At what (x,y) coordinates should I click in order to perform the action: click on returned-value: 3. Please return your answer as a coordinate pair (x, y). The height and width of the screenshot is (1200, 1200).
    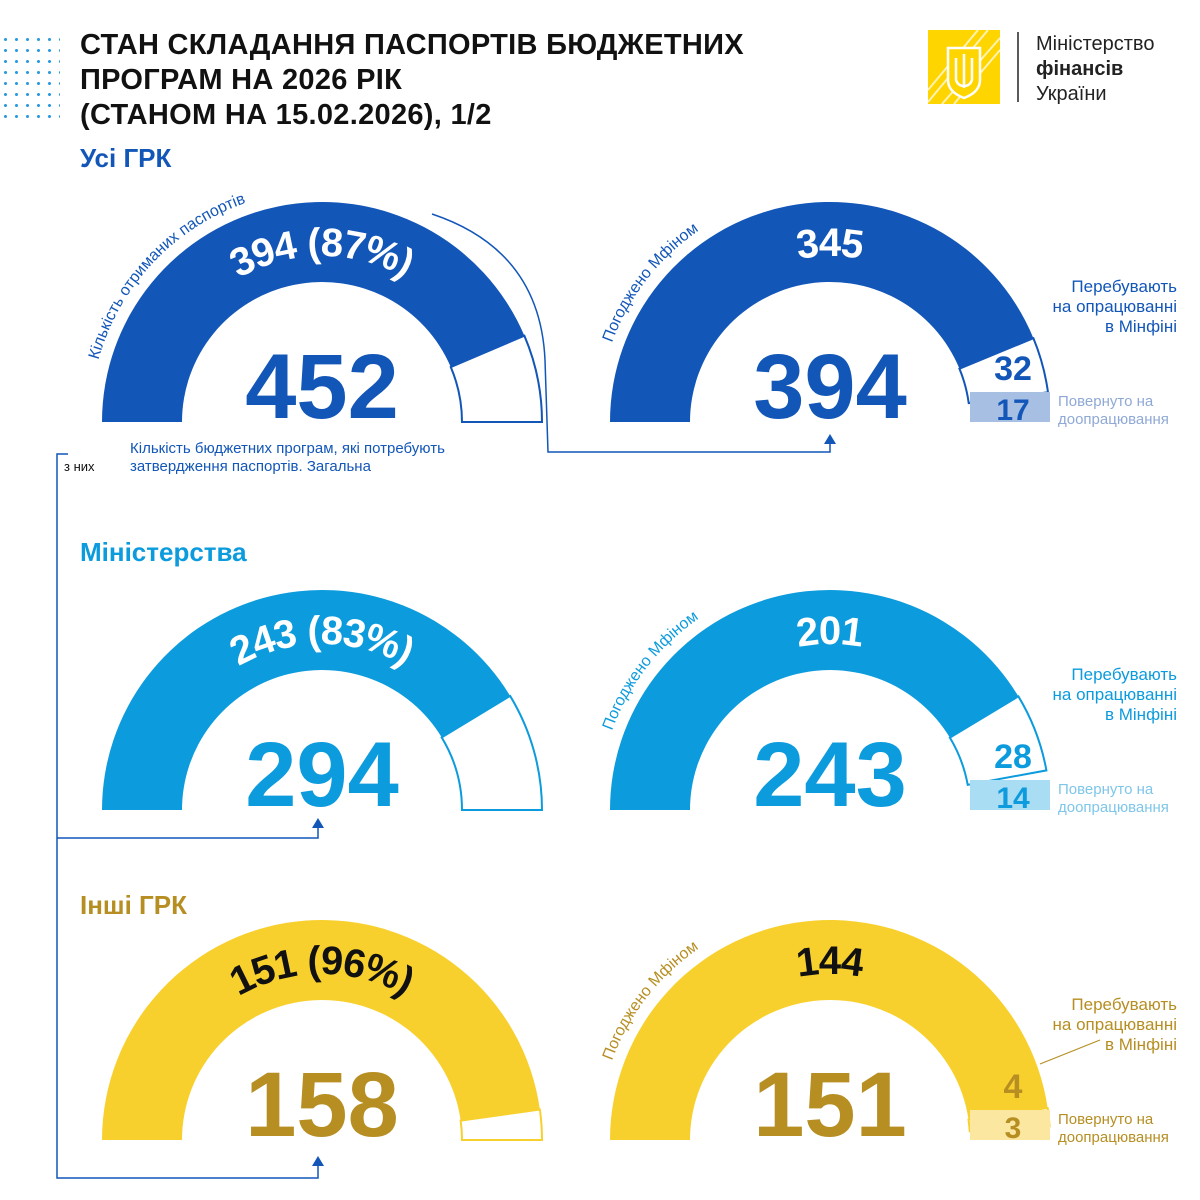
    Looking at the image, I should click on (1013, 1128).